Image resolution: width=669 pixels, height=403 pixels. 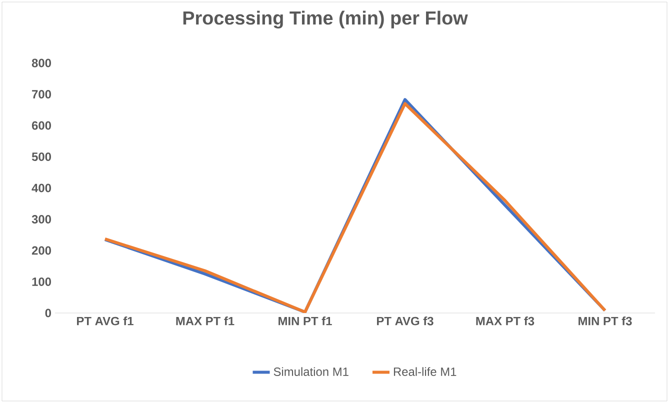 What do you see at coordinates (41, 156) in the screenshot?
I see `y-tick-label: 500` at bounding box center [41, 156].